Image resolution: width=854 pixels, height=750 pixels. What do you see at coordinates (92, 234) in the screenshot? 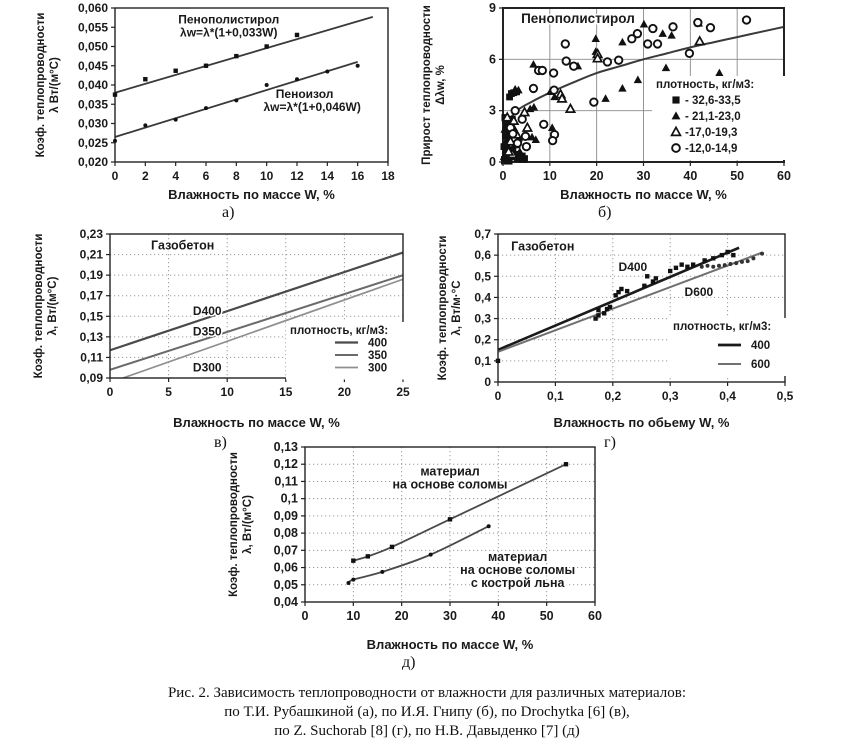
I see `svg-text: 0,23` at bounding box center [92, 234].